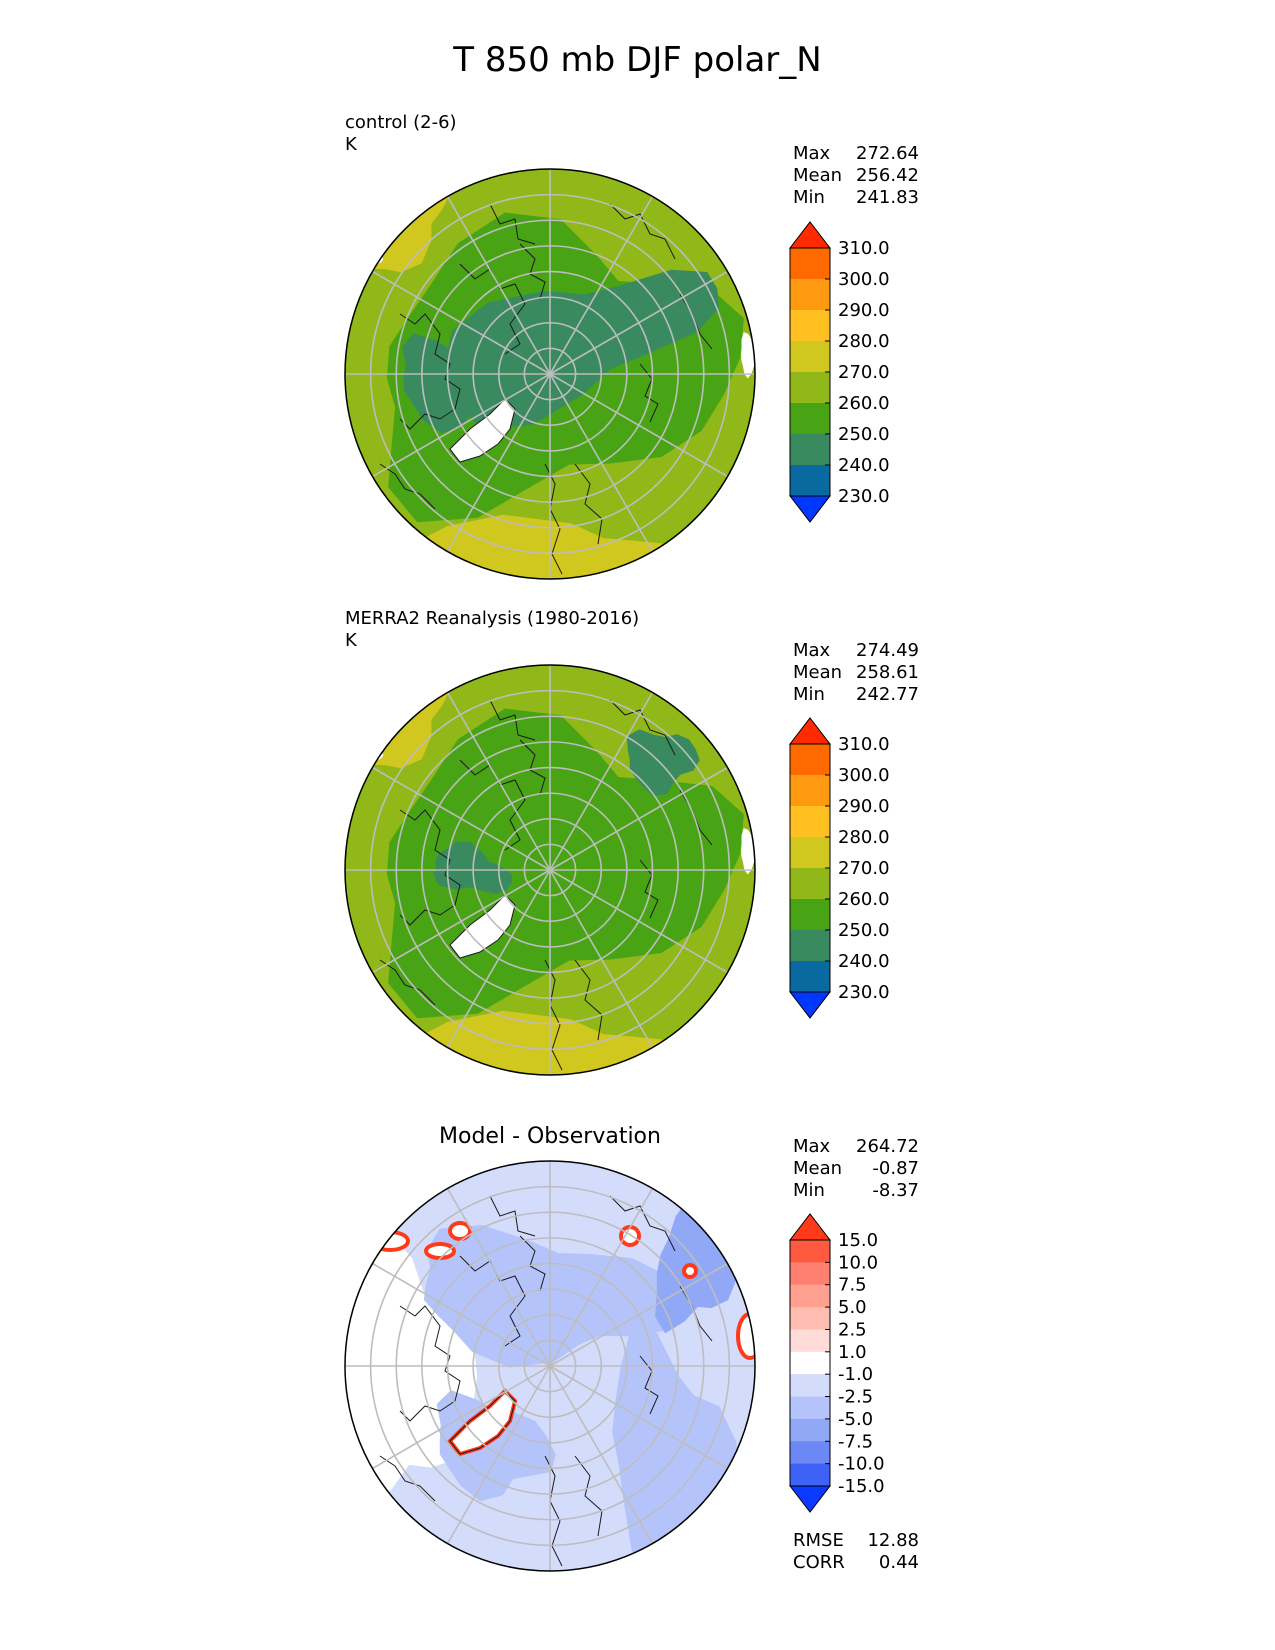 The width and height of the screenshot is (1275, 1650). What do you see at coordinates (852, 1285) in the screenshot?
I see `colorbar-tick-label: 7.5` at bounding box center [852, 1285].